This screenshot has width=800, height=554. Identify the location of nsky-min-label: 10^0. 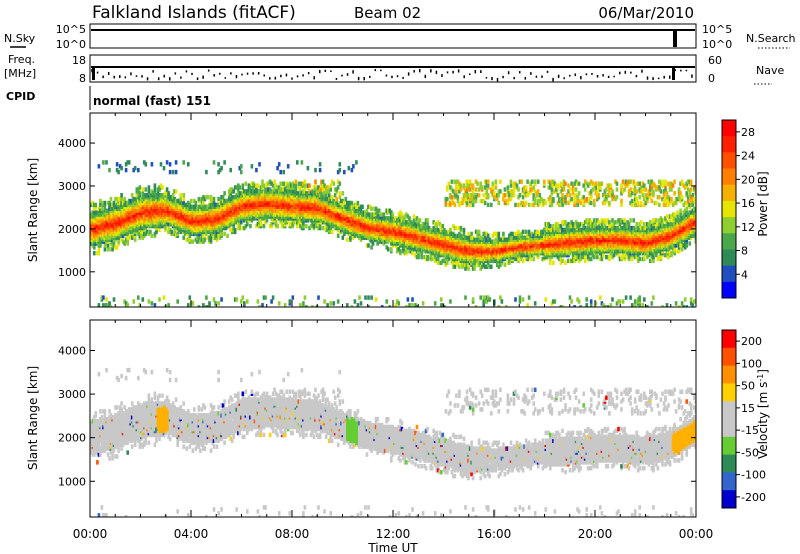
(71, 44).